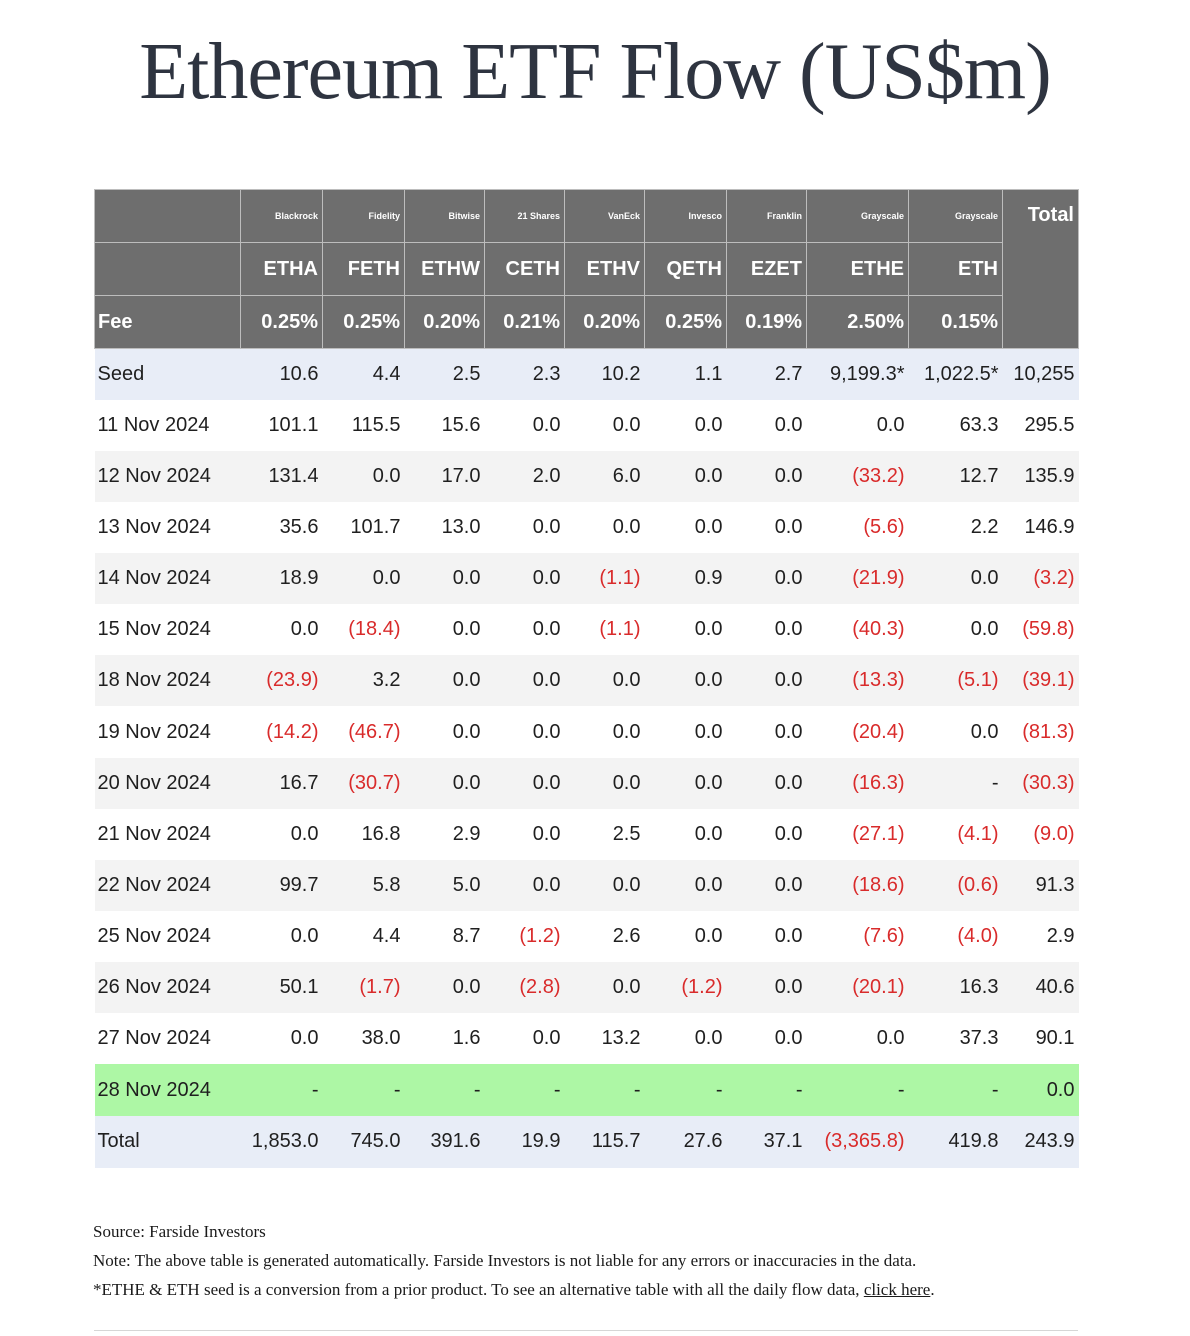  What do you see at coordinates (167, 885) in the screenshot?
I see `row-label: 22 Nov 2024` at bounding box center [167, 885].